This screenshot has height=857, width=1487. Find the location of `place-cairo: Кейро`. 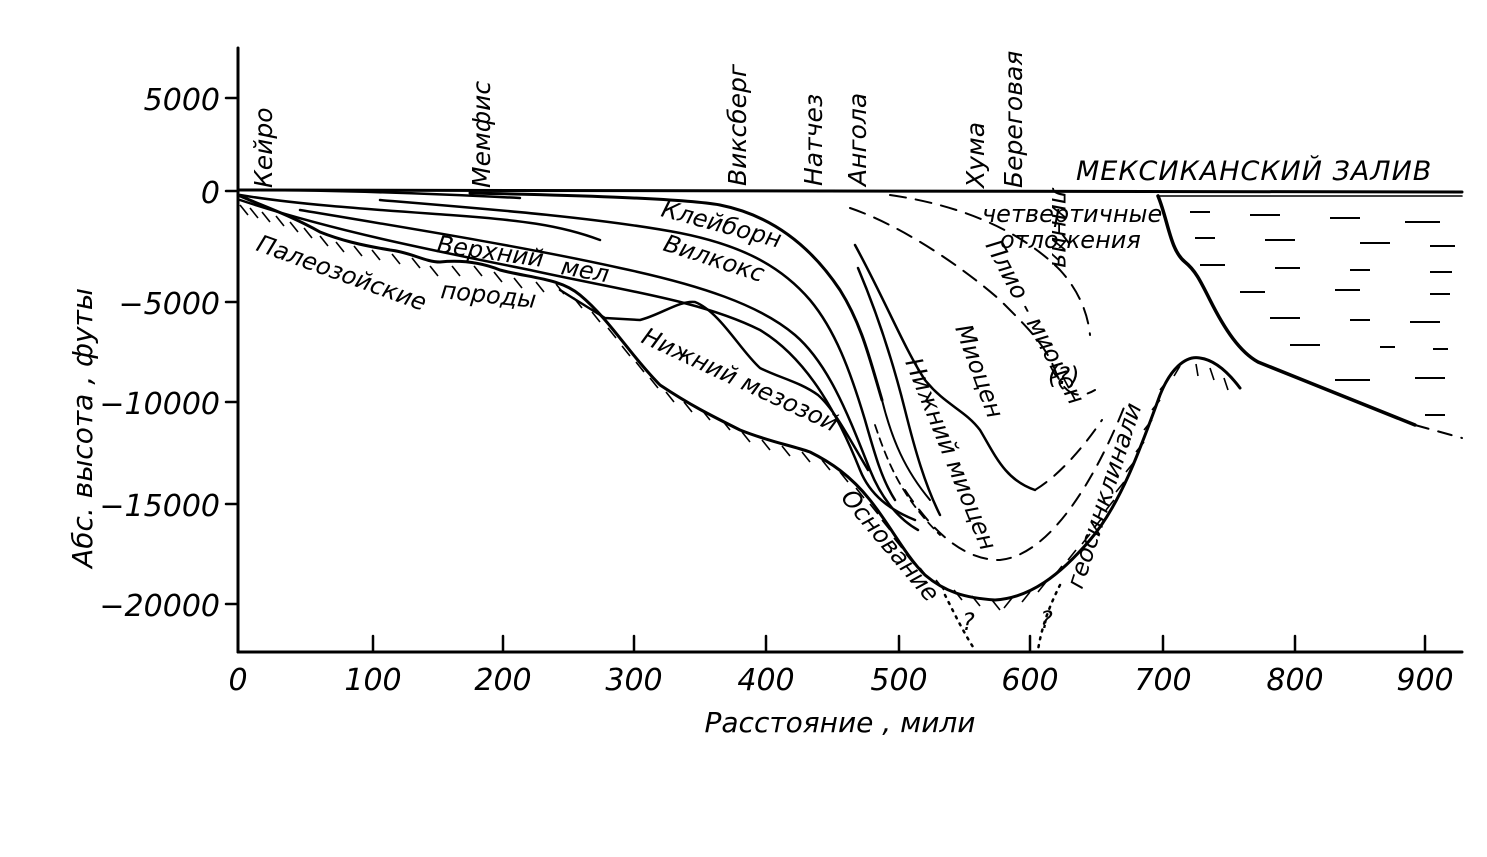

place-cairo: Кейро is located at coordinates (263, 147).